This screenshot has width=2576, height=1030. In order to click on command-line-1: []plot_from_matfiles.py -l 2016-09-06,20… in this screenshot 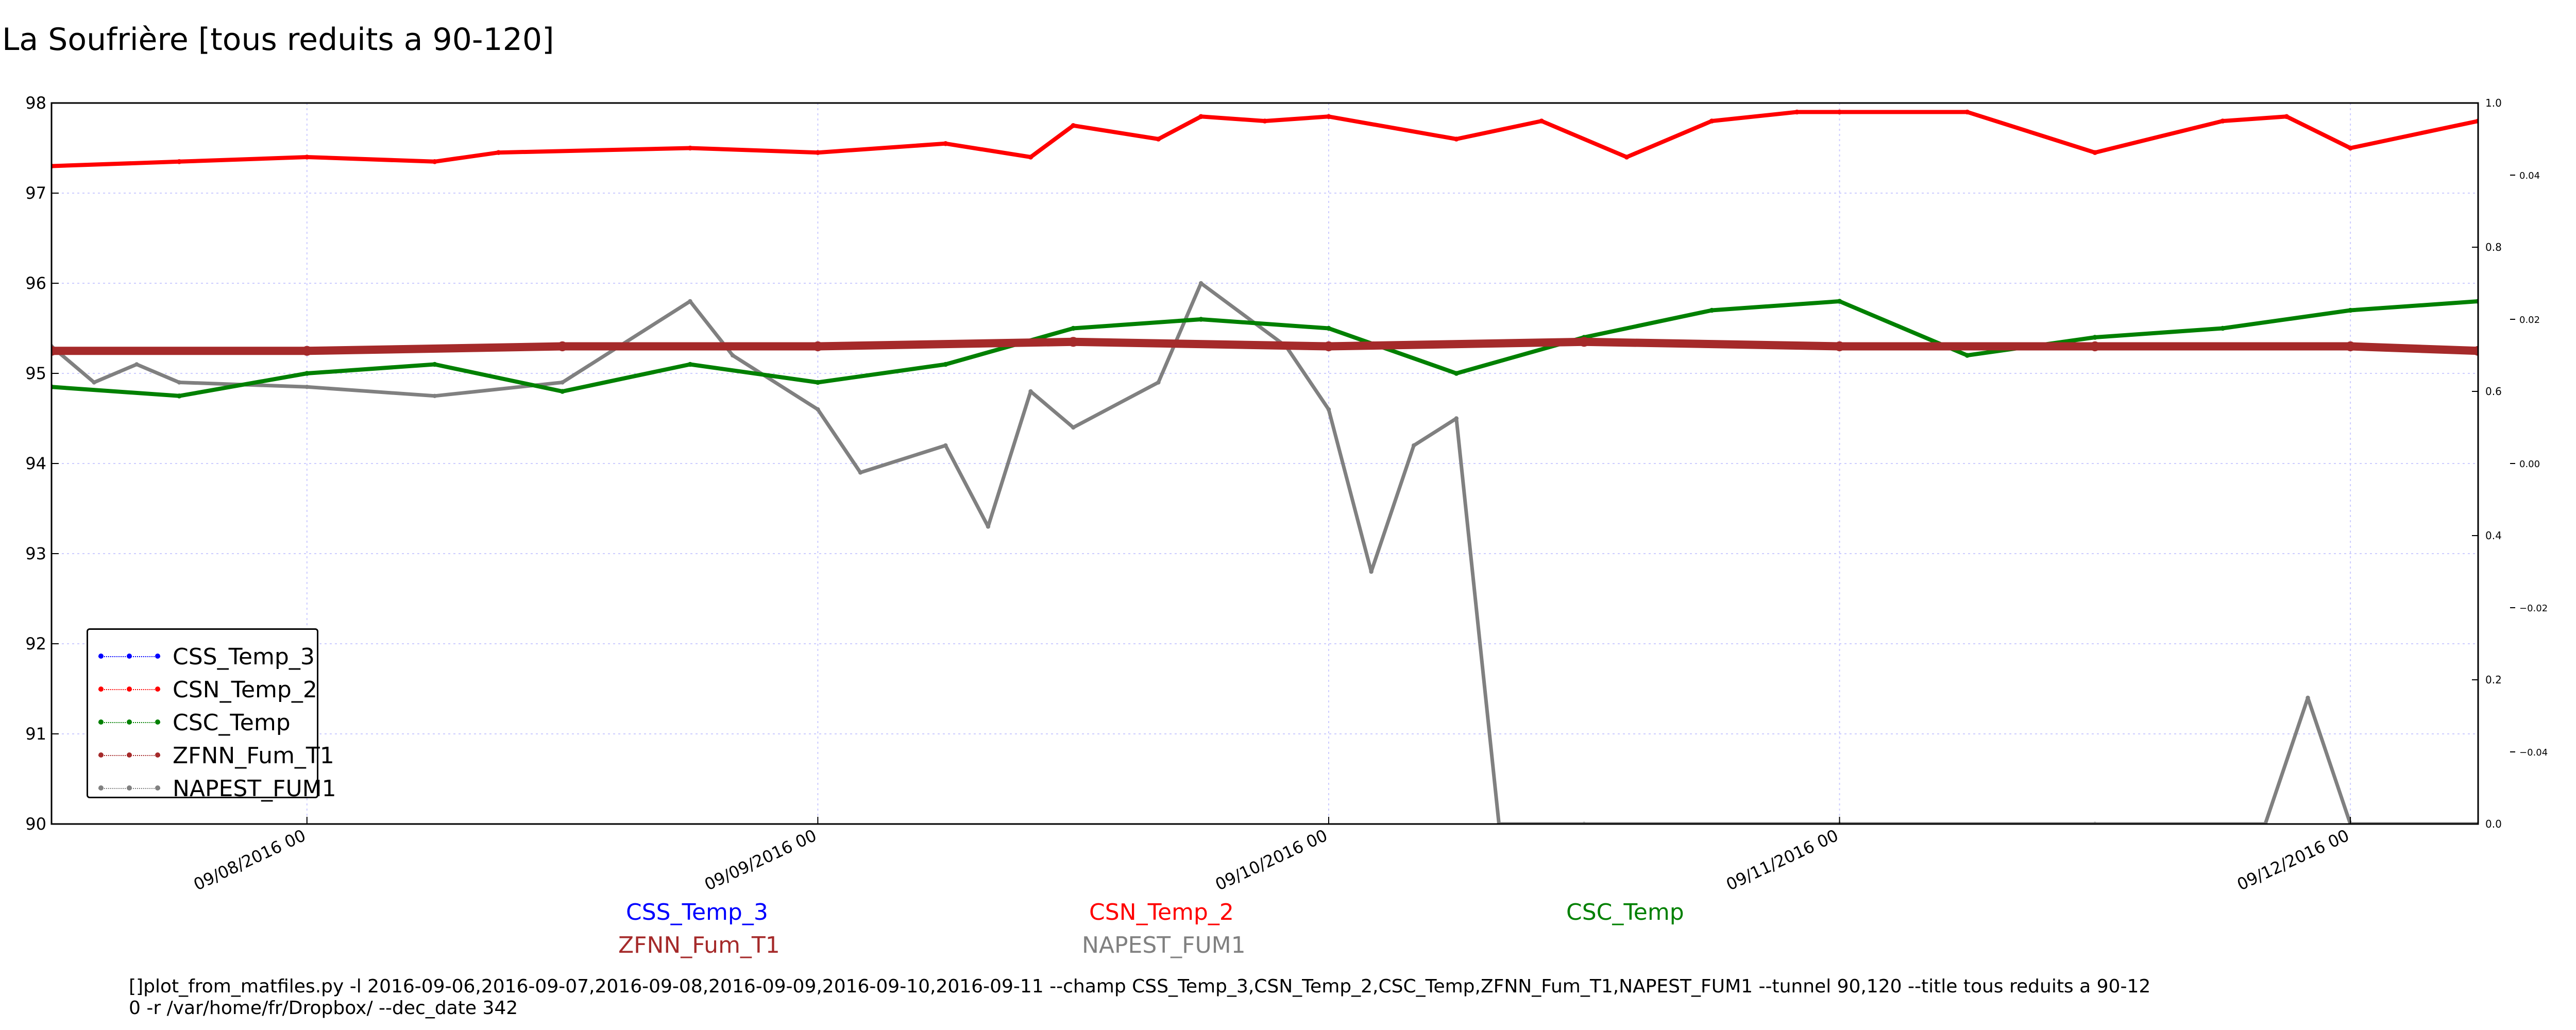, I will do `click(1140, 986)`.